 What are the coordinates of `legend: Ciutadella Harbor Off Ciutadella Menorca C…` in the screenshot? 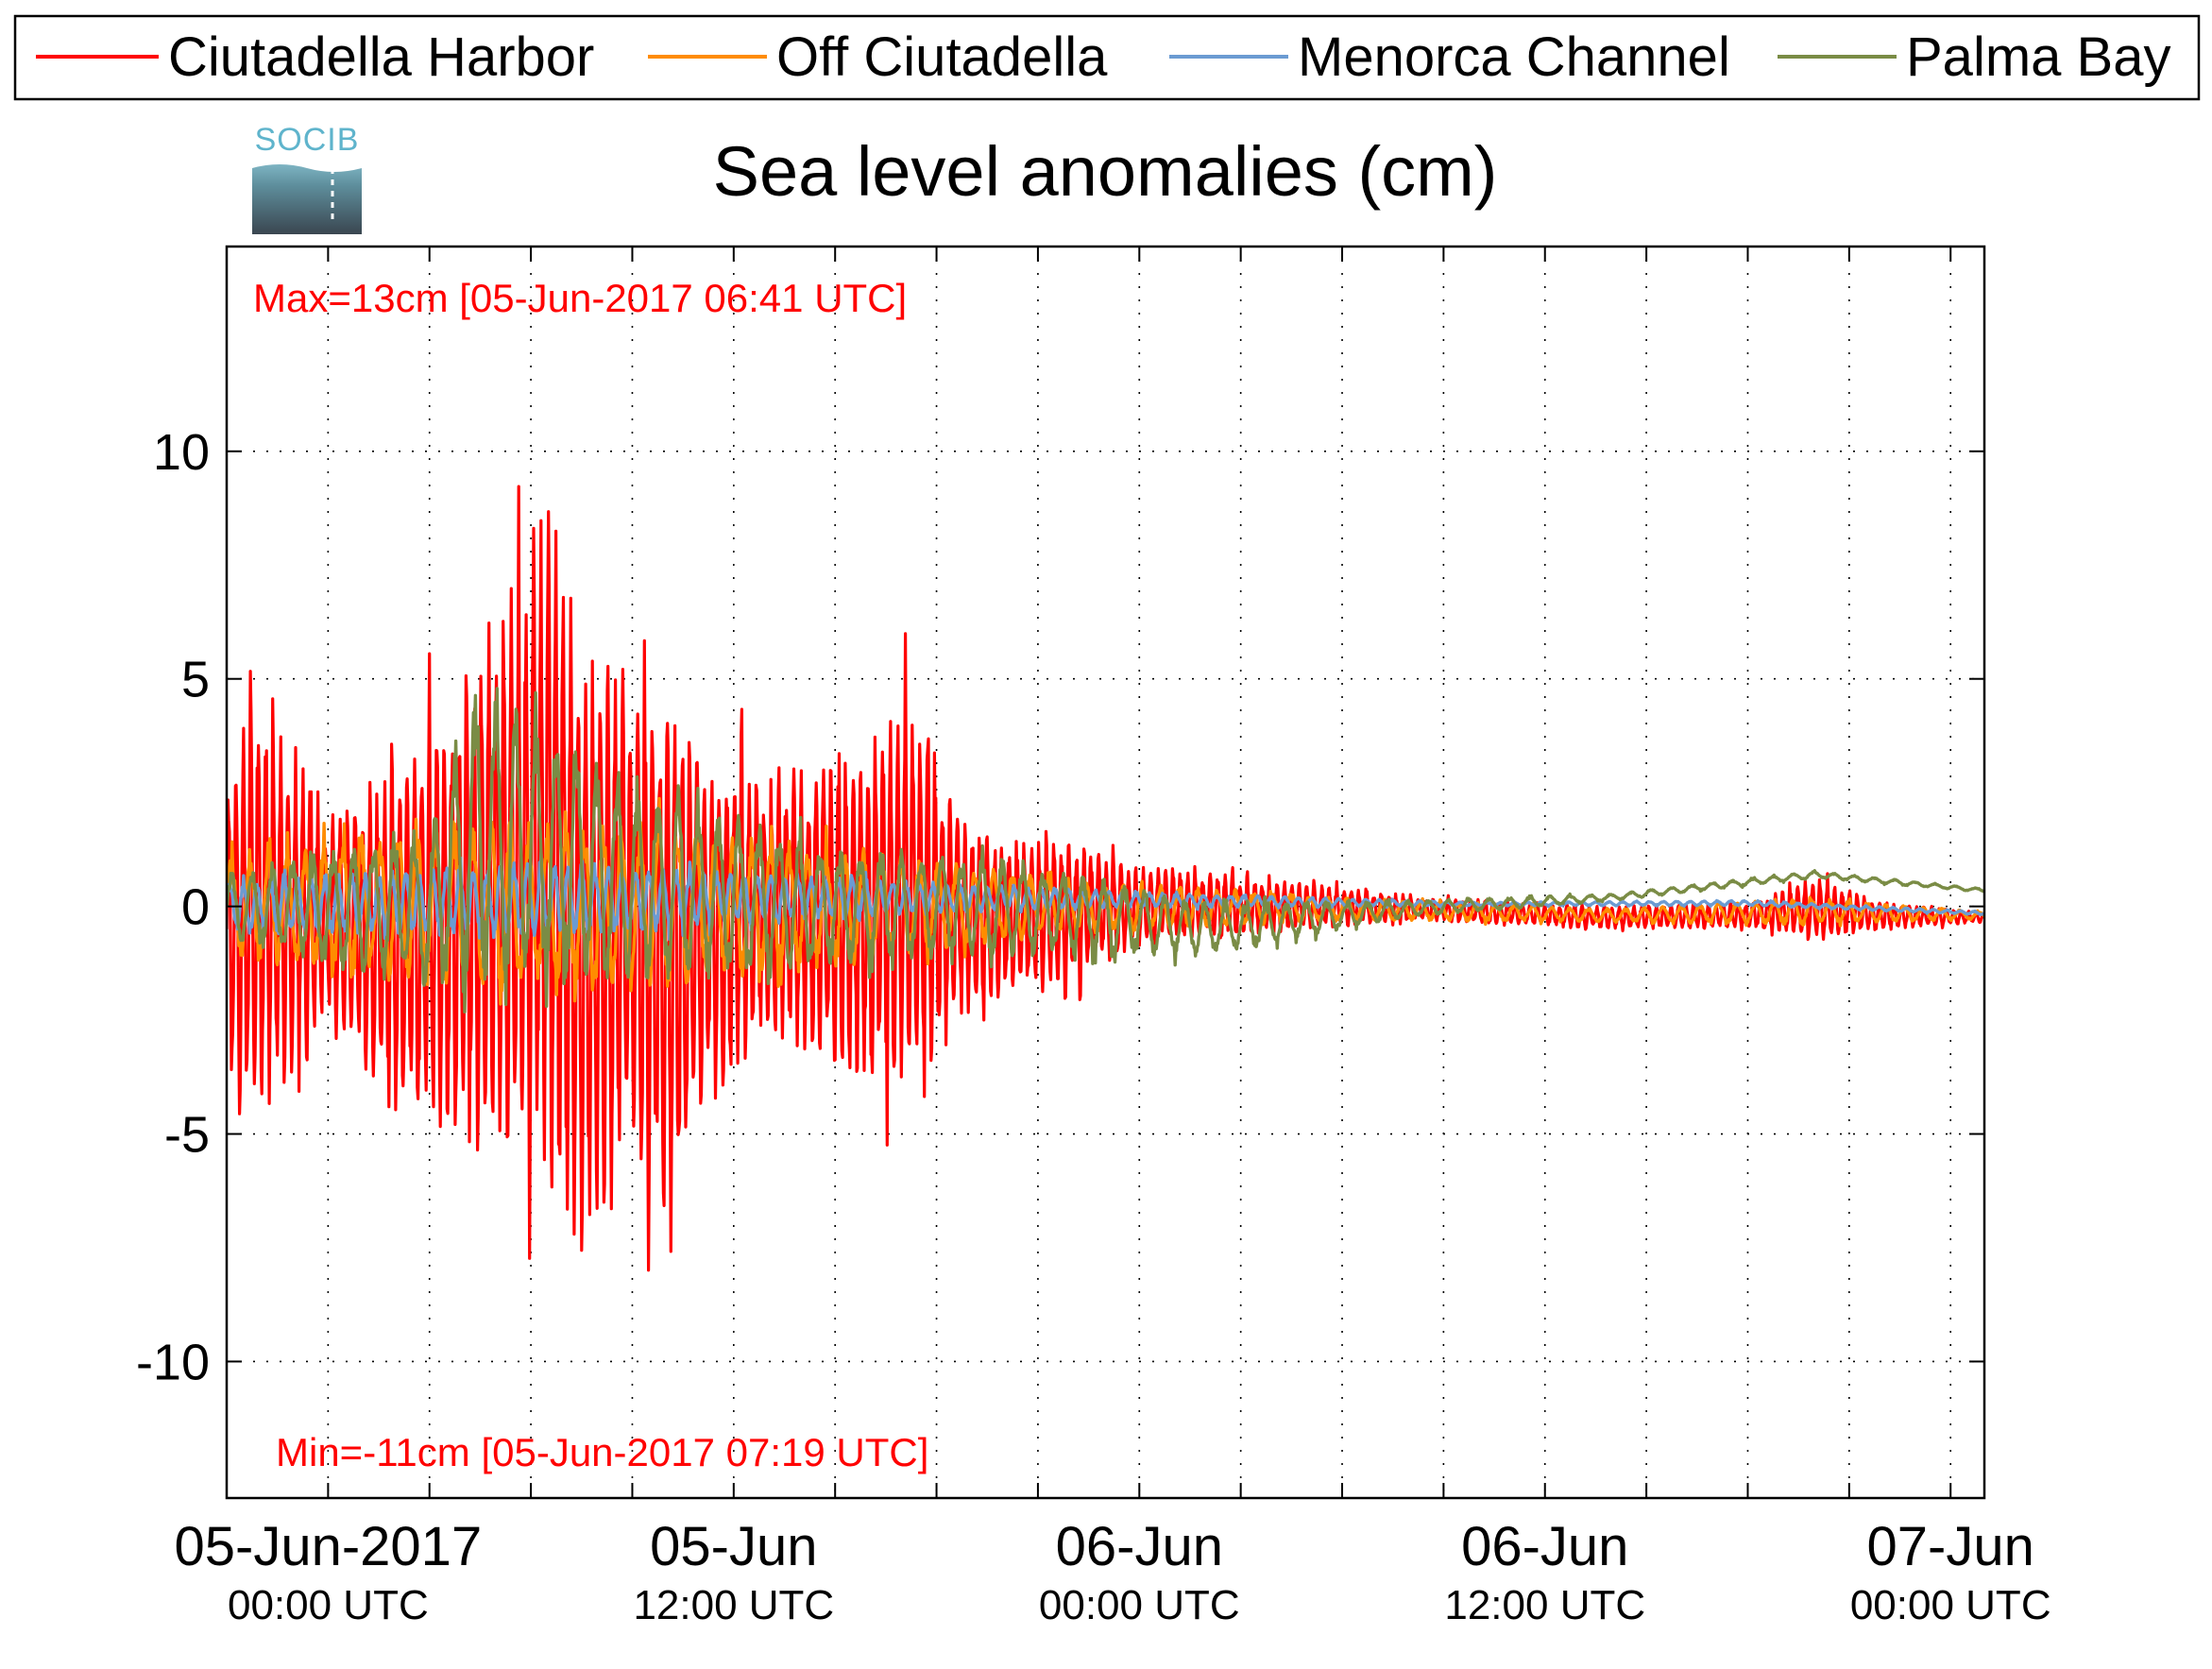 It's located at (1107, 58).